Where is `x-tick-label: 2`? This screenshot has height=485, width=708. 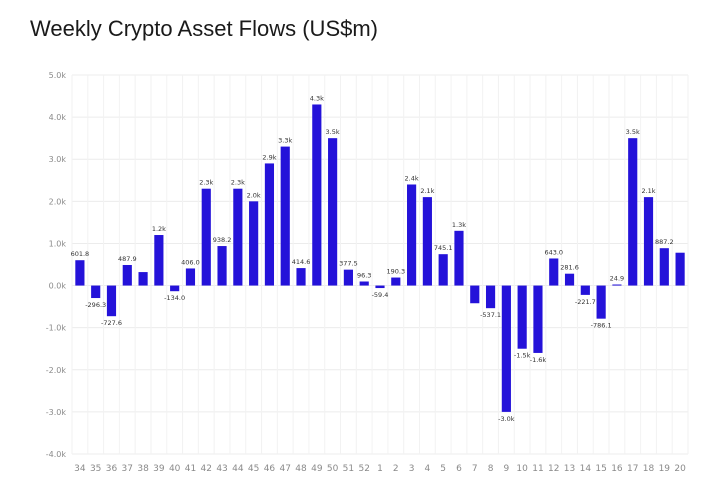
x-tick-label: 2 is located at coordinates (396, 469).